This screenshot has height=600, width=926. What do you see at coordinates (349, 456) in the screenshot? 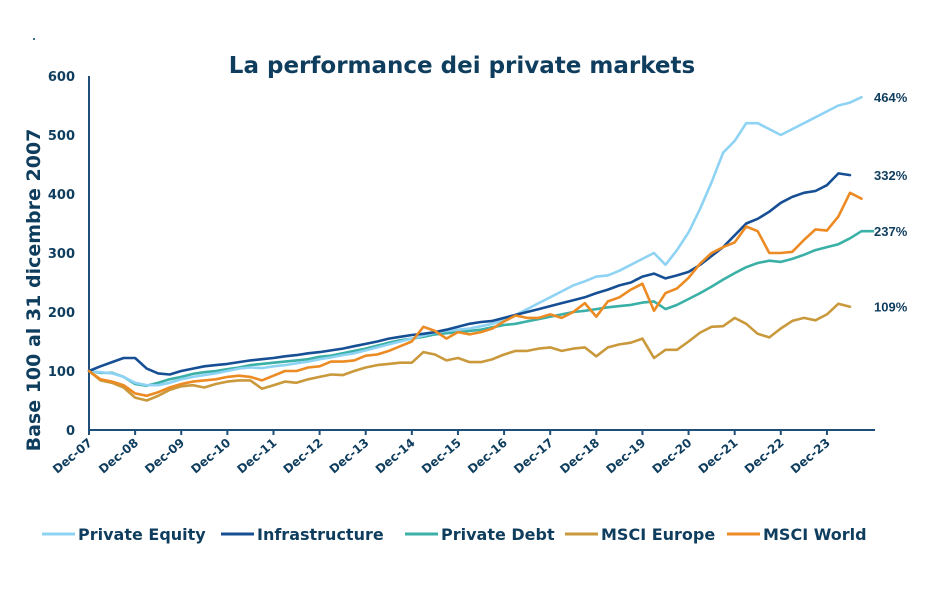
I see `x-tick-label: Dec-13` at bounding box center [349, 456].